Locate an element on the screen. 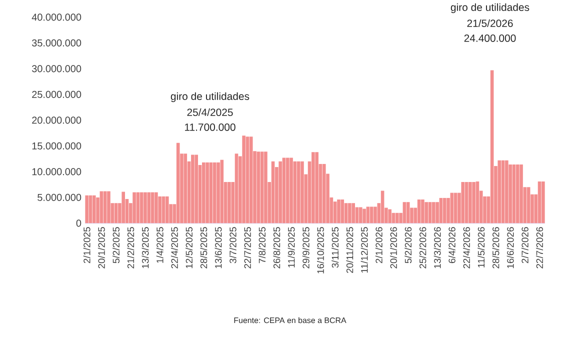 The image size is (580, 338). x-tick-label: 13/6/2025 is located at coordinates (218, 247).